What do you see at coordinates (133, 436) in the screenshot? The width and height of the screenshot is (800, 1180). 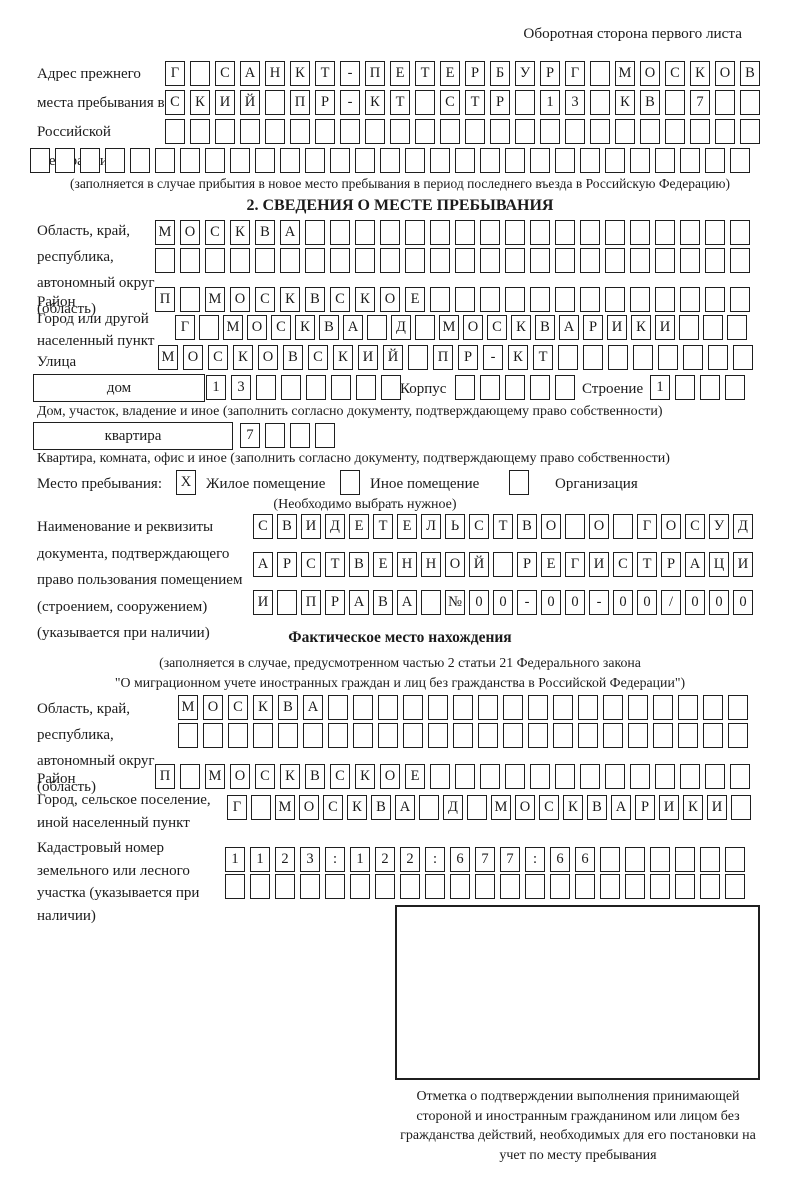 I see `apartment-field-box: квартира` at bounding box center [133, 436].